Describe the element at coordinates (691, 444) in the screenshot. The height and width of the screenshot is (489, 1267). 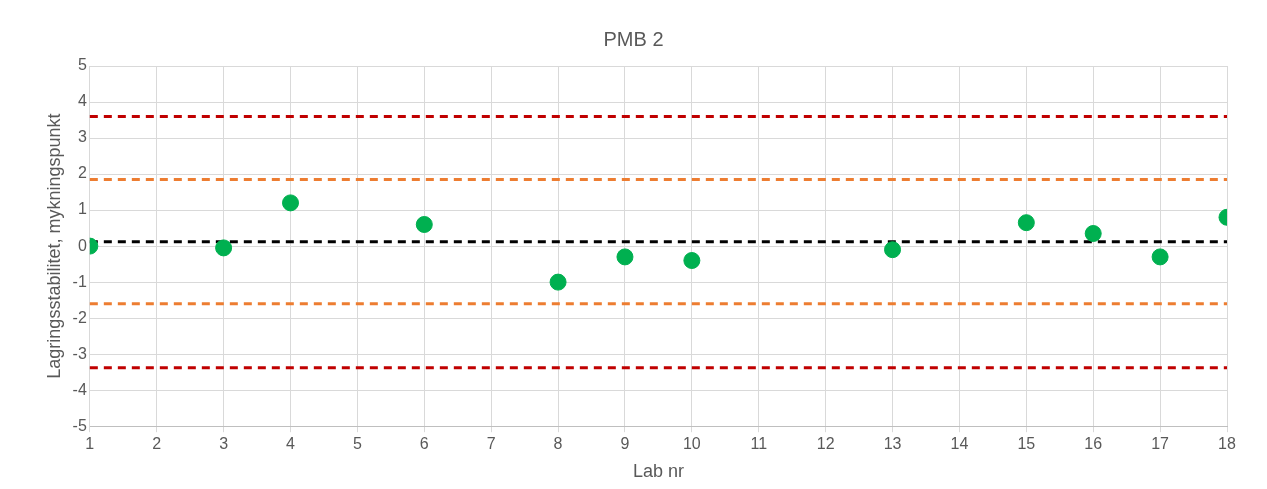
I see `x-tick-label: 10` at that location.